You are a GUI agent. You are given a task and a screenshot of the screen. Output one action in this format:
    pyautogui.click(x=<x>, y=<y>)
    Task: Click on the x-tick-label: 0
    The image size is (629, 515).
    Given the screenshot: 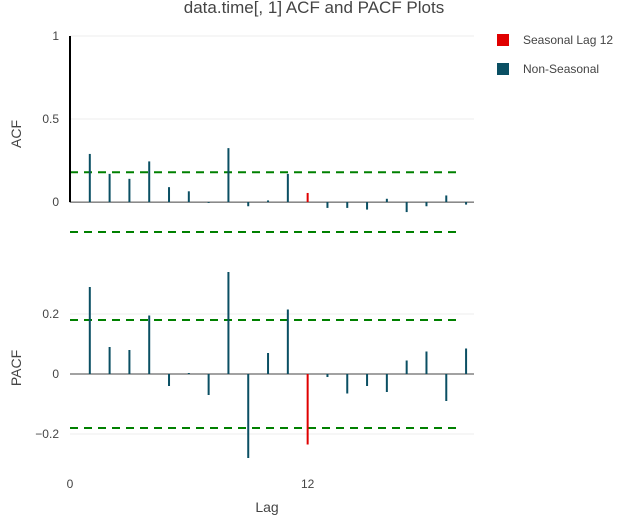 What is the action you would take?
    pyautogui.click(x=70, y=484)
    